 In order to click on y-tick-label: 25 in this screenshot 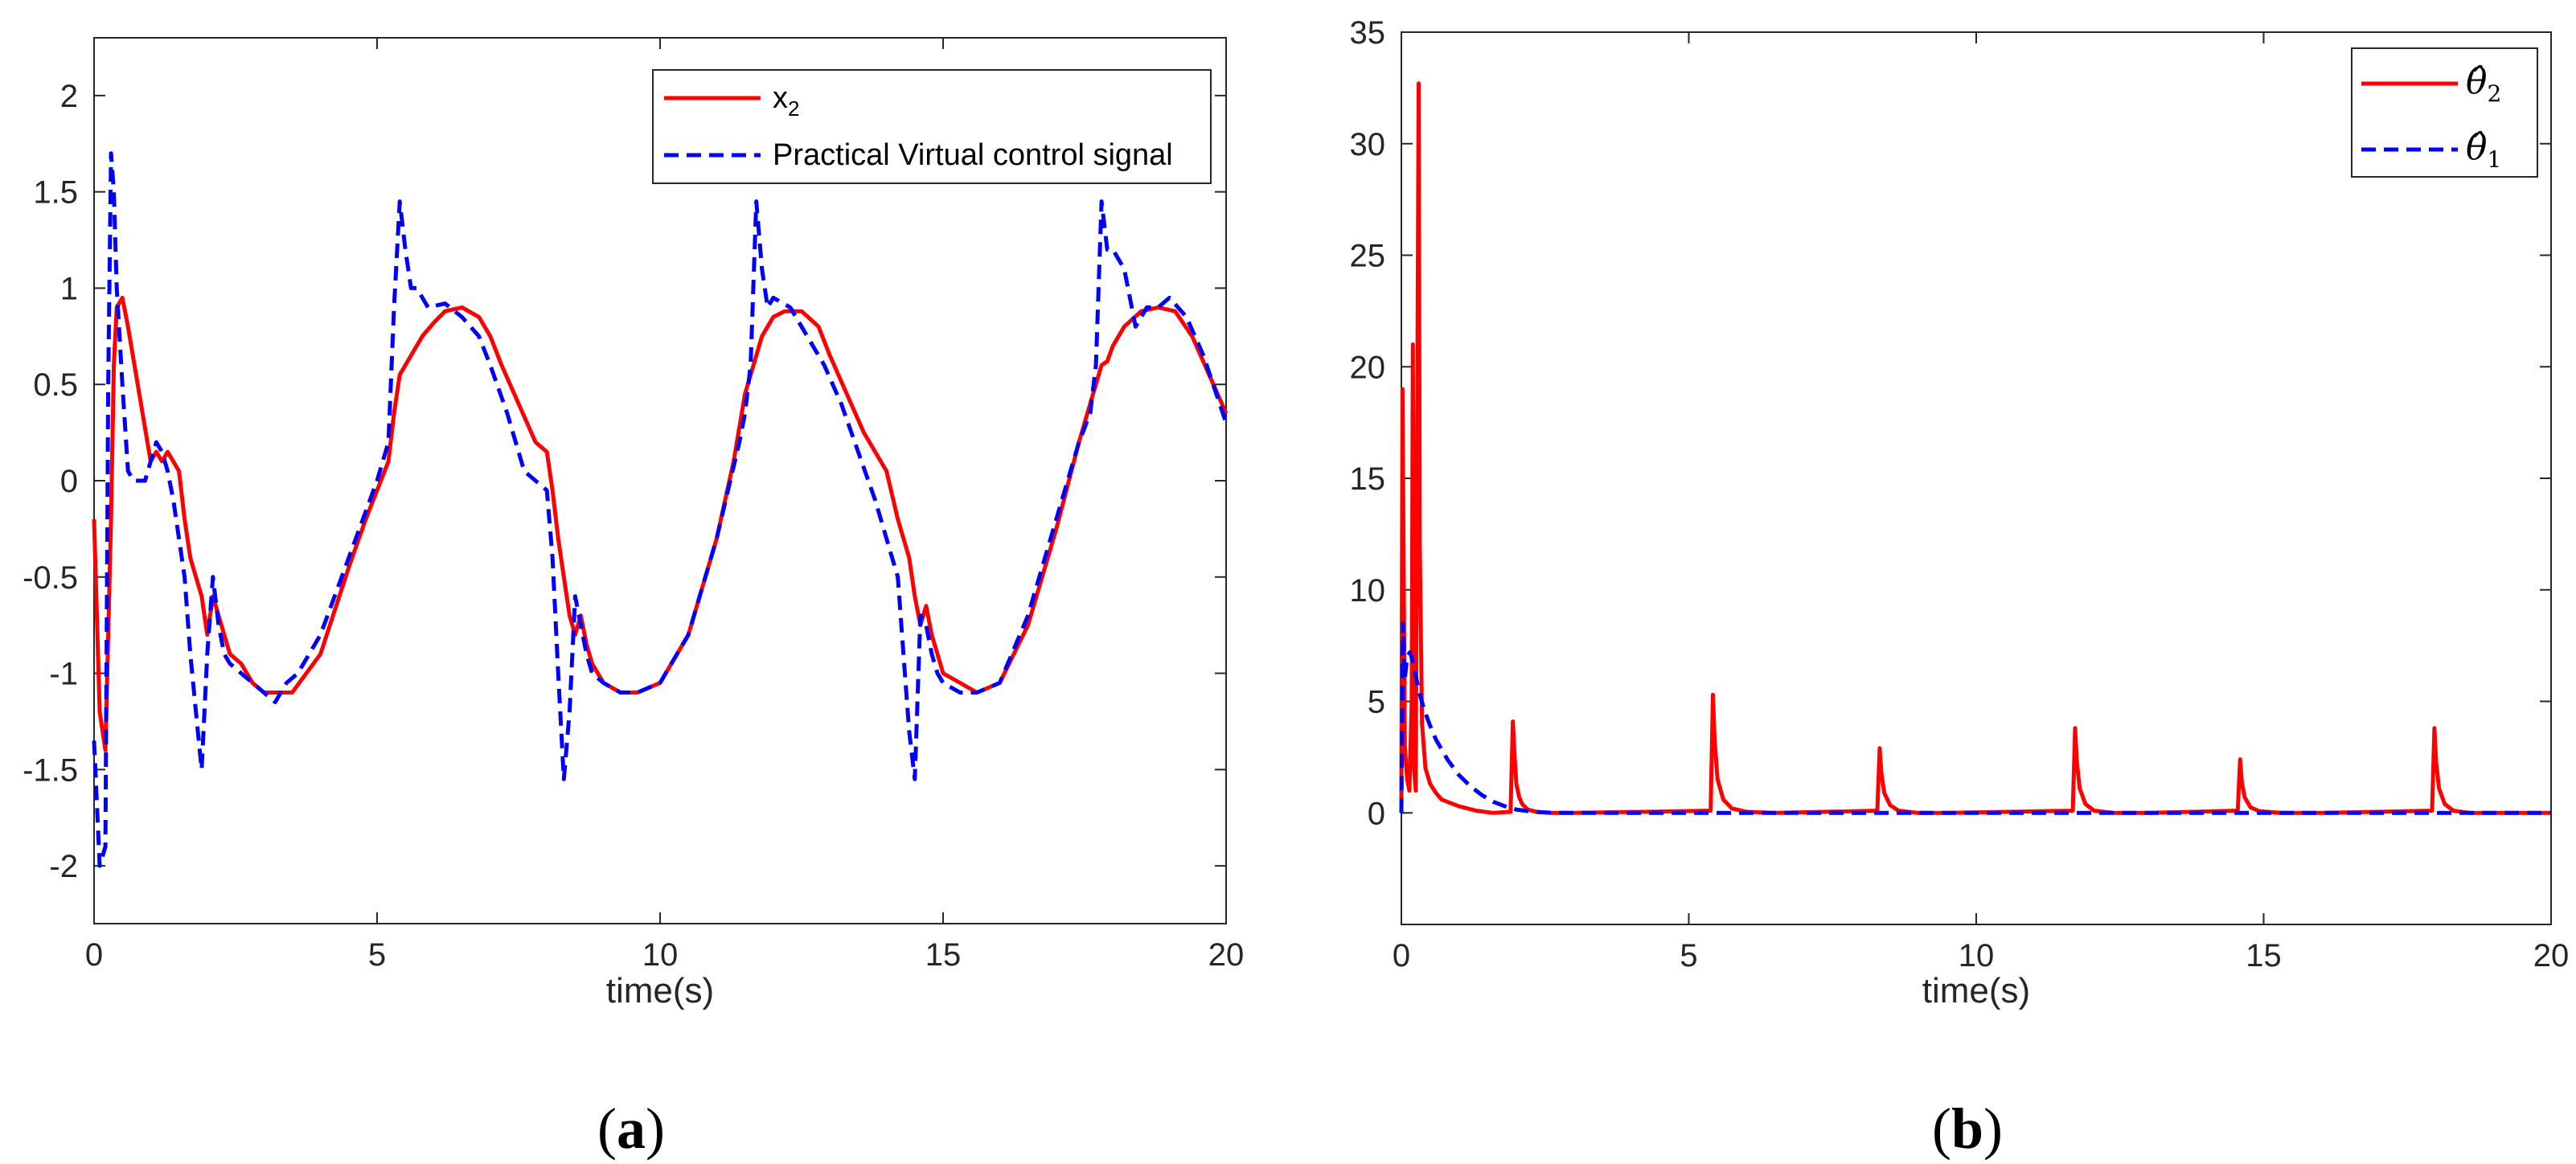, I will do `click(1368, 256)`.